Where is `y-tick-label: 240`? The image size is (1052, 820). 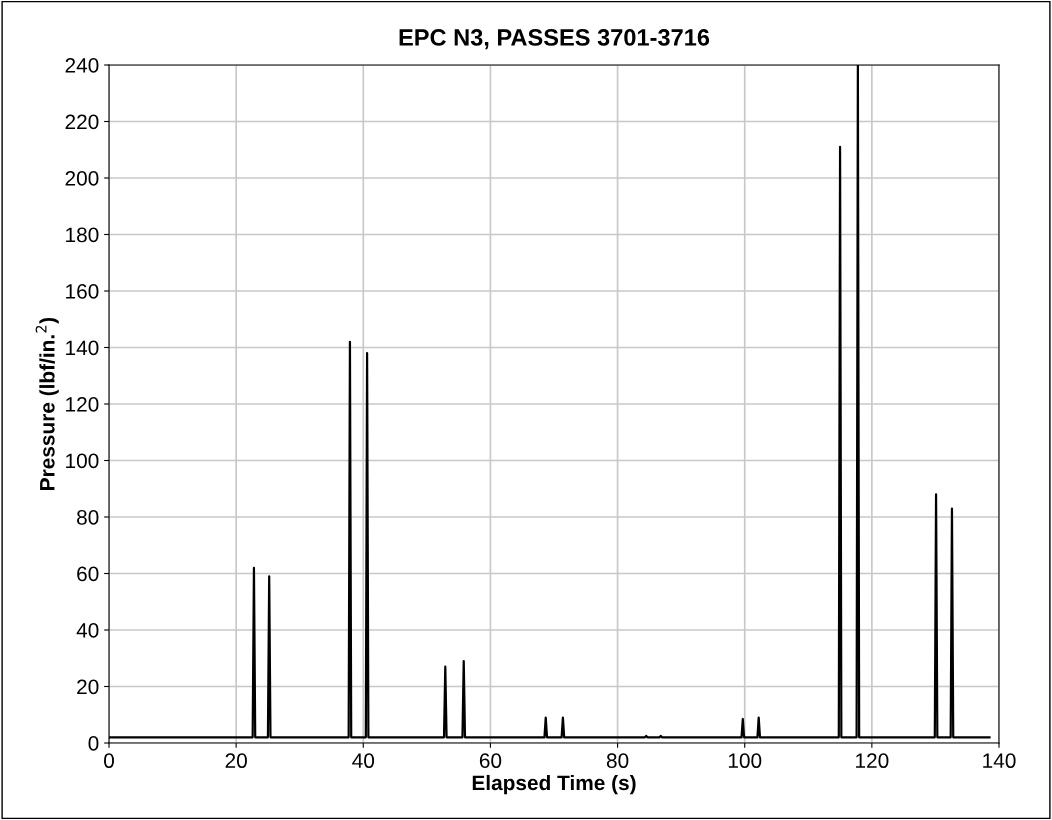
y-tick-label: 240 is located at coordinates (82, 65).